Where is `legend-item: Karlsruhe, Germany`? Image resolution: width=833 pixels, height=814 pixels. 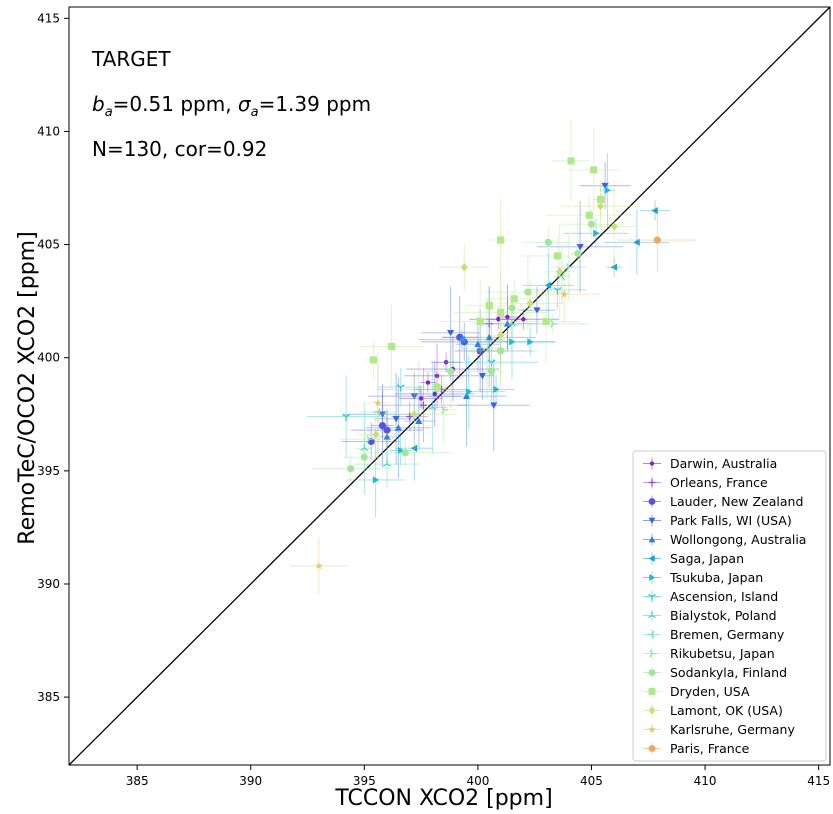
legend-item: Karlsruhe, Germany is located at coordinates (719, 729).